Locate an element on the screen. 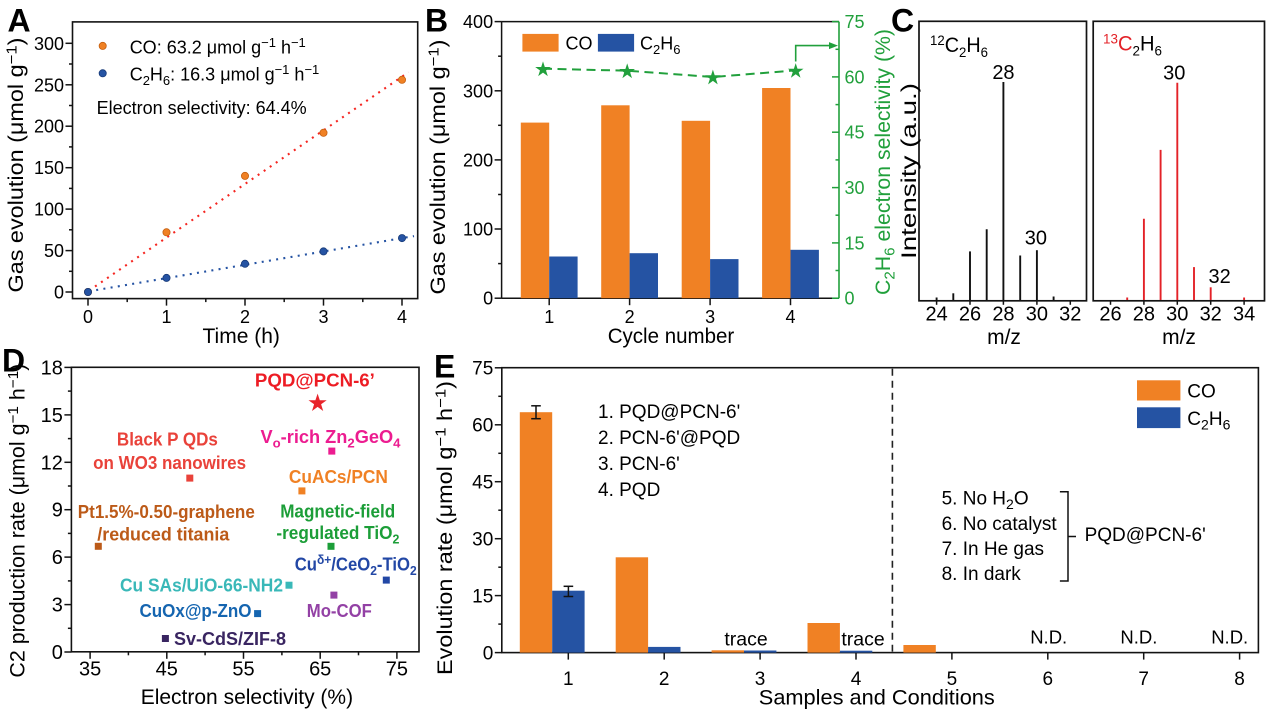 The width and height of the screenshot is (1269, 719). svg-text: Pt1.5%-0.50-graphene is located at coordinates (166, 512).